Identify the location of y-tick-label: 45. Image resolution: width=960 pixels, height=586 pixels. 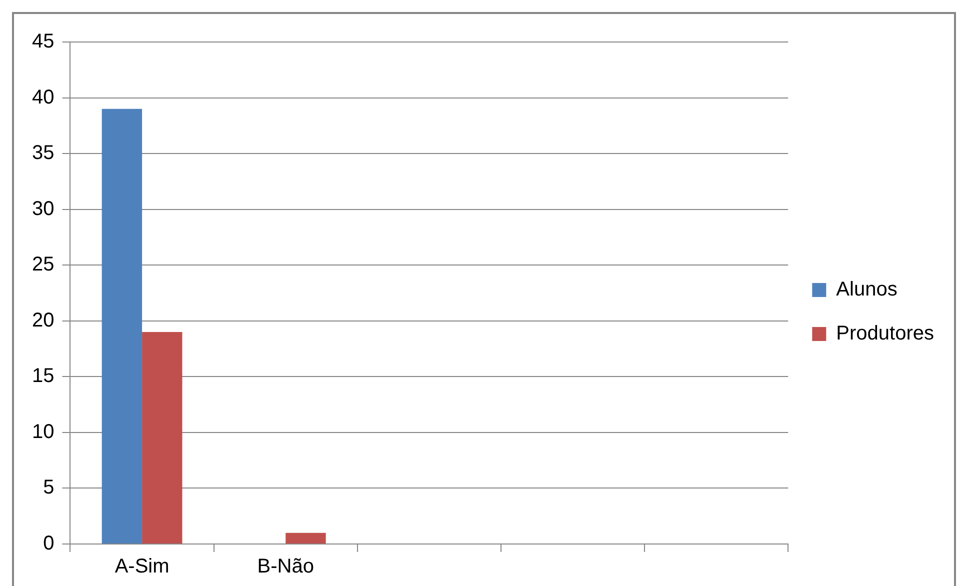
(43, 41).